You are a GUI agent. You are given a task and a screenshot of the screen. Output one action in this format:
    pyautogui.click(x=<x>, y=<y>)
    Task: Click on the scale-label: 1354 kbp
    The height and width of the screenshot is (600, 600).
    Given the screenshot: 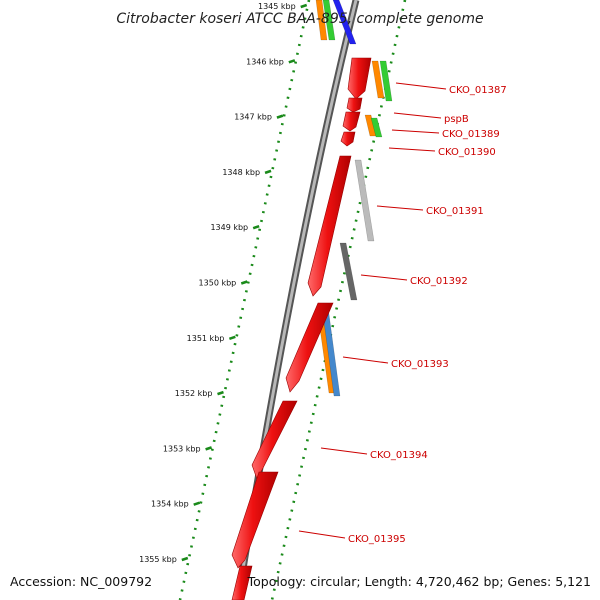 What is the action you would take?
    pyautogui.click(x=170, y=504)
    